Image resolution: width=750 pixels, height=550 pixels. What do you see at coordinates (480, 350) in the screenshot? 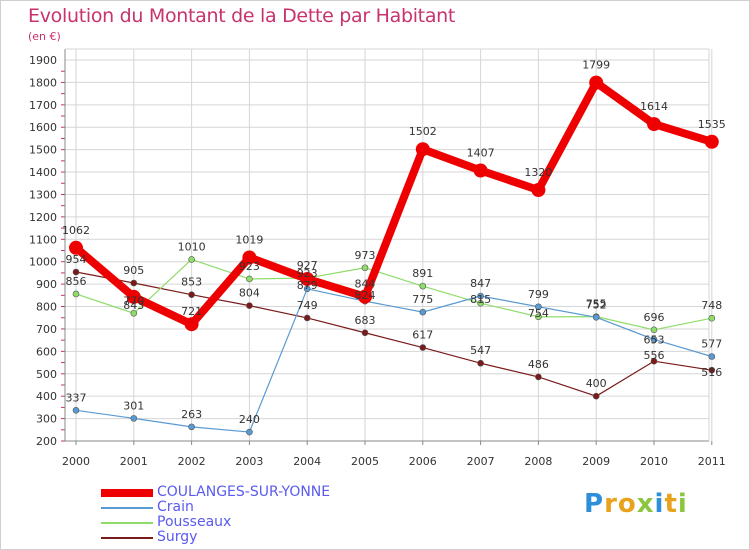
I see `data-label: 547` at bounding box center [480, 350].